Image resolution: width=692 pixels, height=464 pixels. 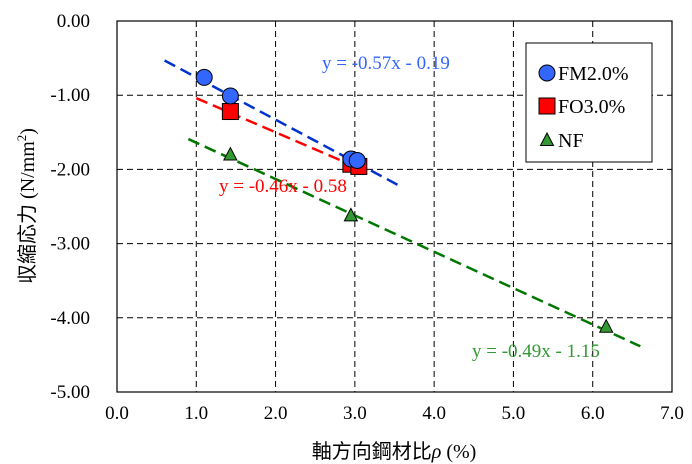 What do you see at coordinates (70, 169) in the screenshot?
I see `y-tick-label: -2.00` at bounding box center [70, 169].